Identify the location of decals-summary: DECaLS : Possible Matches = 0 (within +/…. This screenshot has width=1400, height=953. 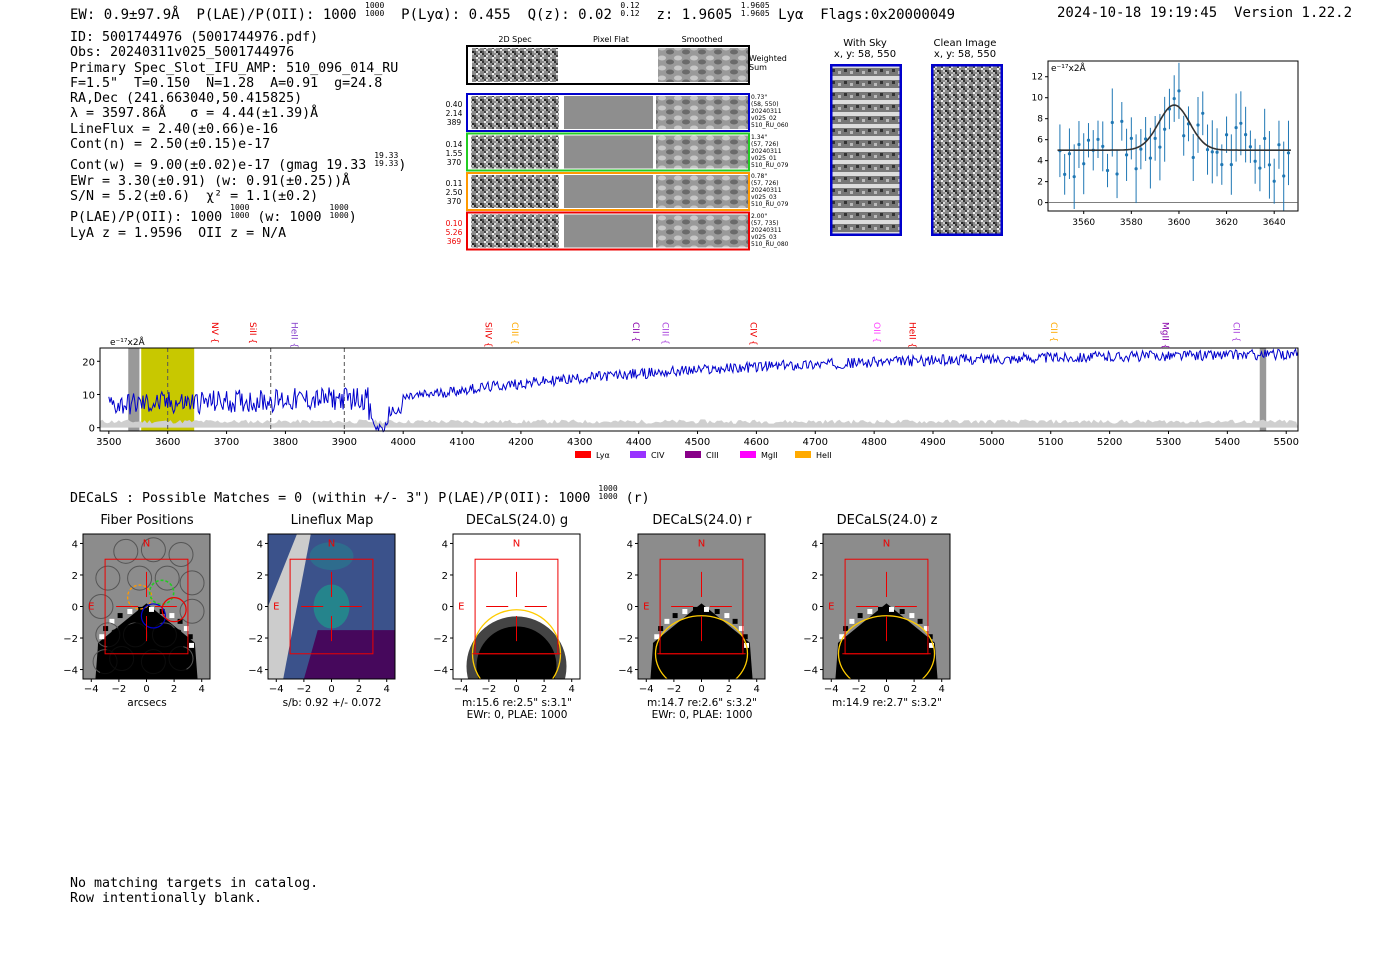
(360, 495).